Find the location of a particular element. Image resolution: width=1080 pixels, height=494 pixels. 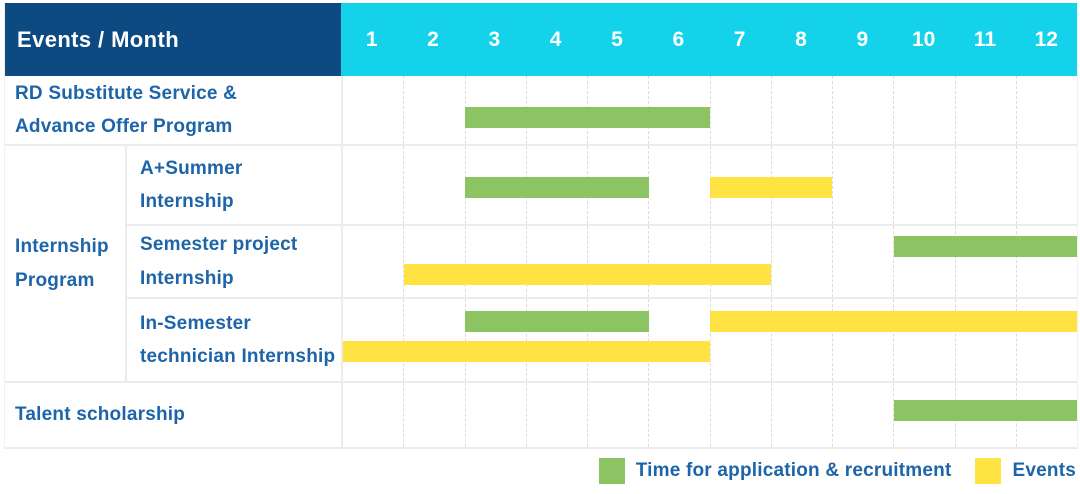

month-label-11: 11 is located at coordinates (985, 39).